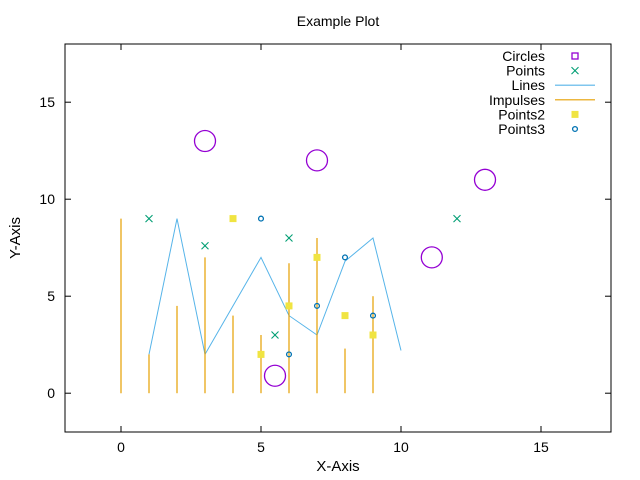  I want to click on legend-swatch-points3, so click(575, 129).